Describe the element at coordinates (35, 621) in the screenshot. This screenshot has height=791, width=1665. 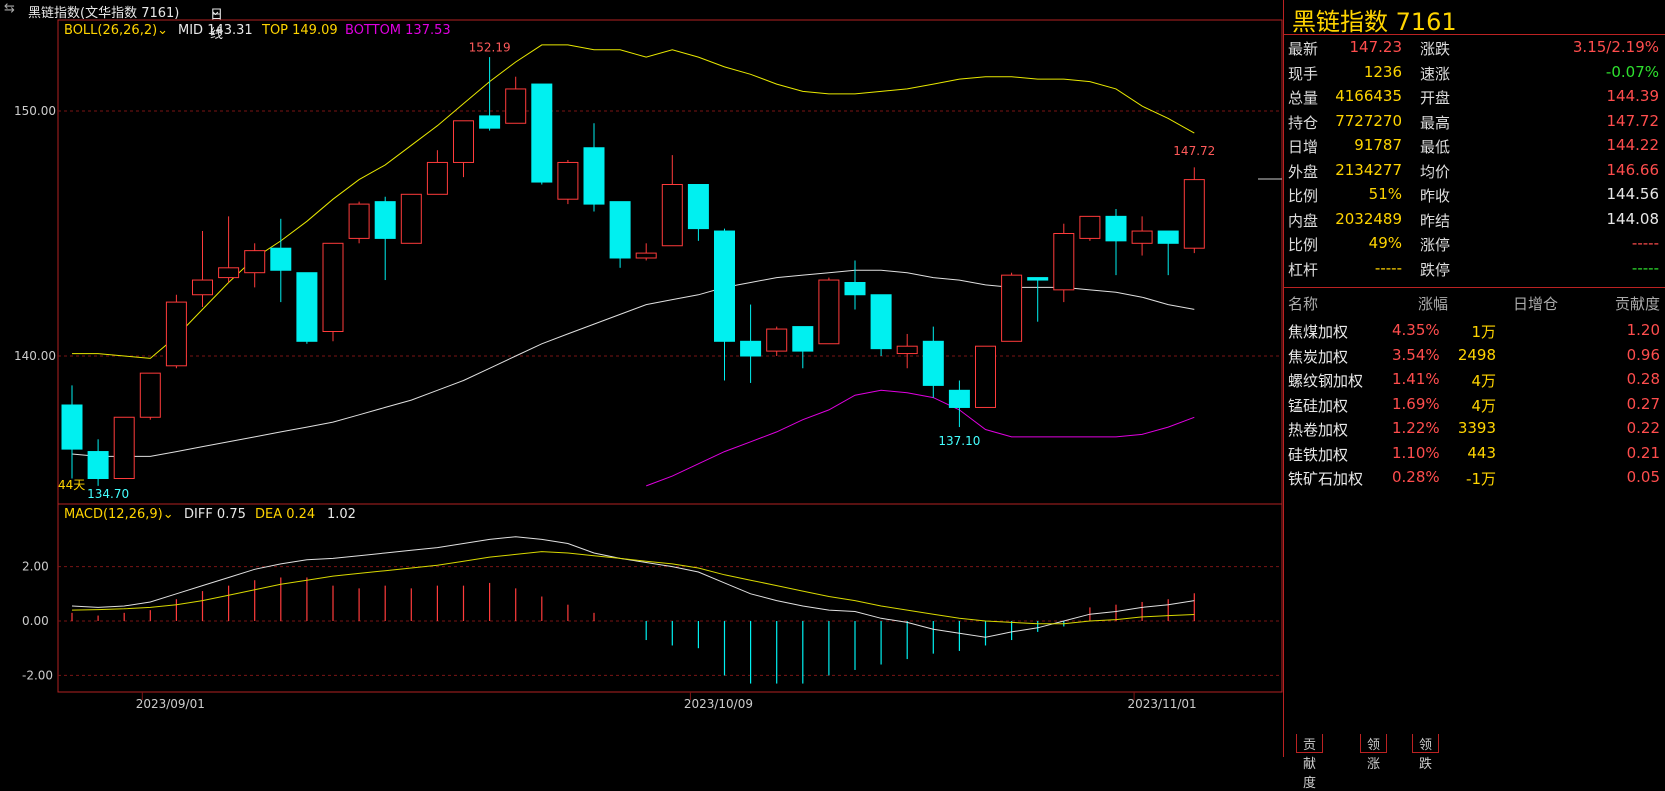
I see `macd-tick-label: 0.00` at that location.